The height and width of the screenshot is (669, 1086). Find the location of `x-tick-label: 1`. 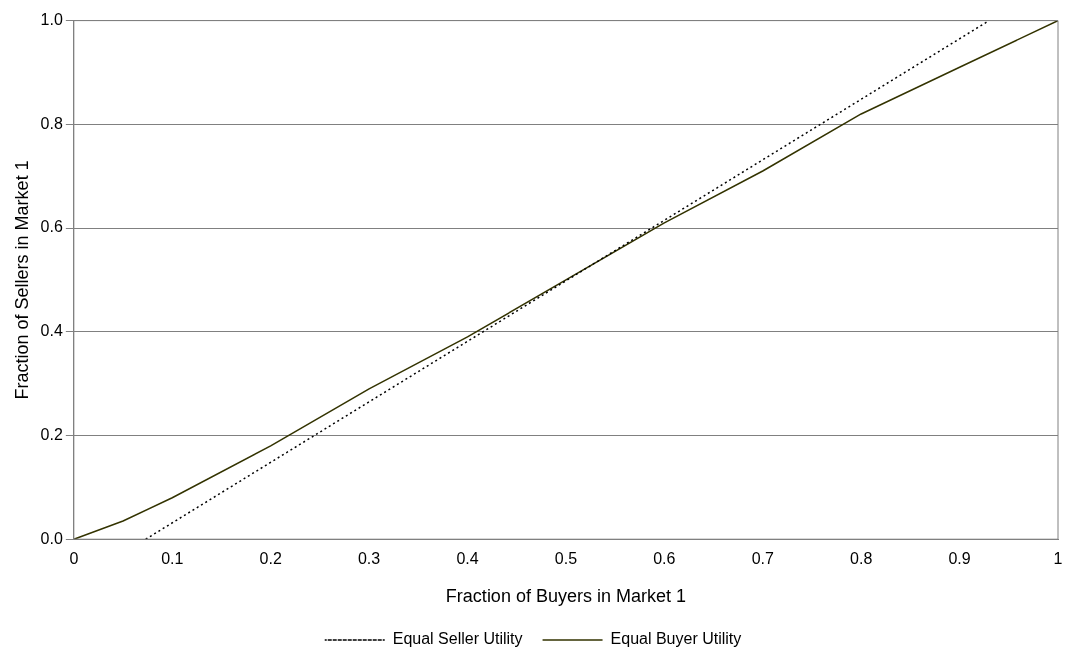

x-tick-label: 1 is located at coordinates (1058, 559).